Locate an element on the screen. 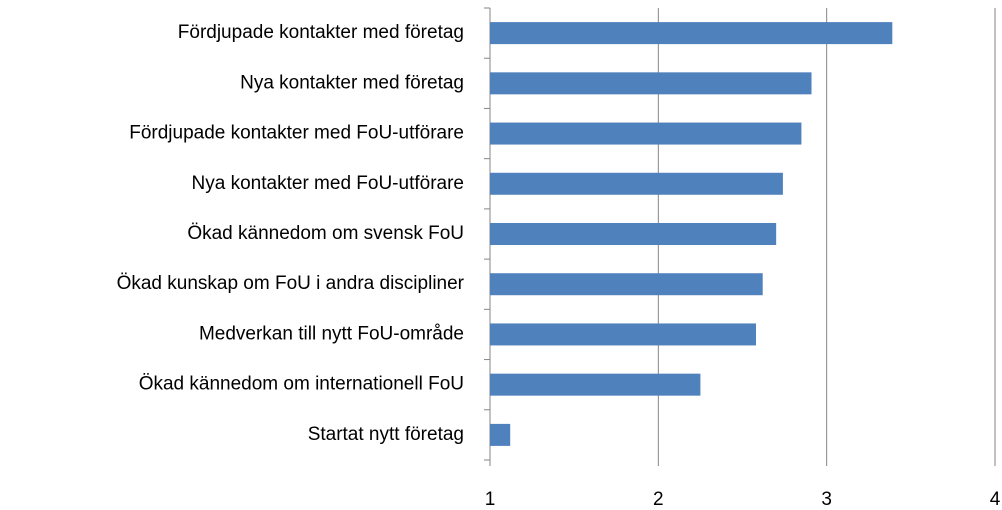 Image resolution: width=1002 pixels, height=510 pixels. y-tick-label: Fördjupade kontakter med FoU-utförare is located at coordinates (296, 133).